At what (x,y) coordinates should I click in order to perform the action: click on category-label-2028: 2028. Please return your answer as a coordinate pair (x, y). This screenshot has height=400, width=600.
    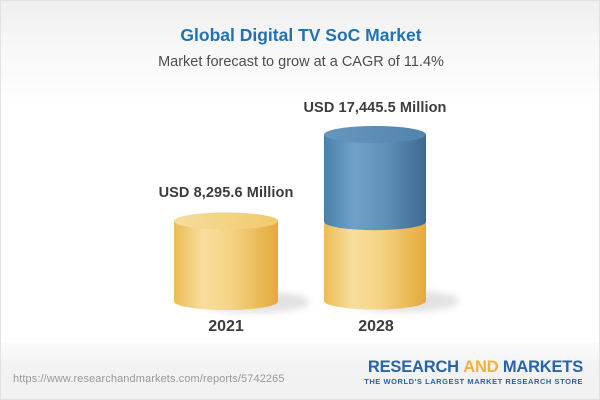
    Looking at the image, I should click on (376, 326).